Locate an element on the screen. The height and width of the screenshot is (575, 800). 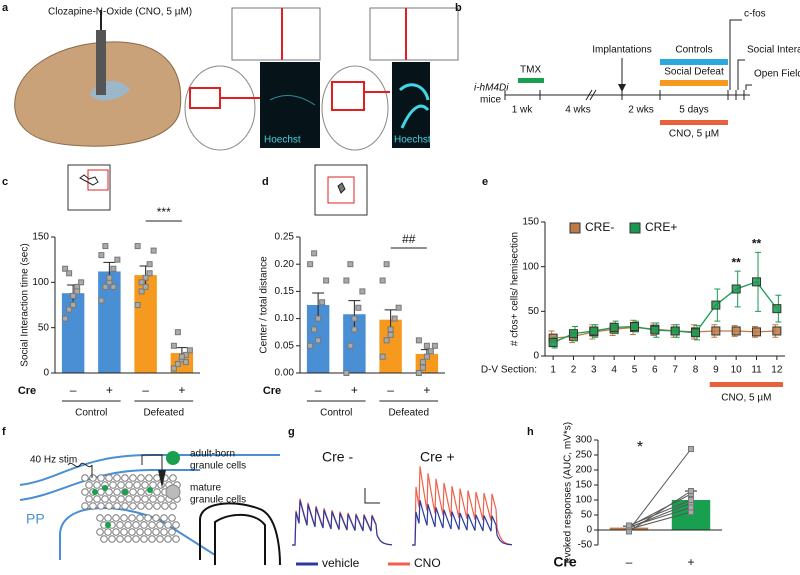
y-tick-label: 0.20 is located at coordinates (285, 264).